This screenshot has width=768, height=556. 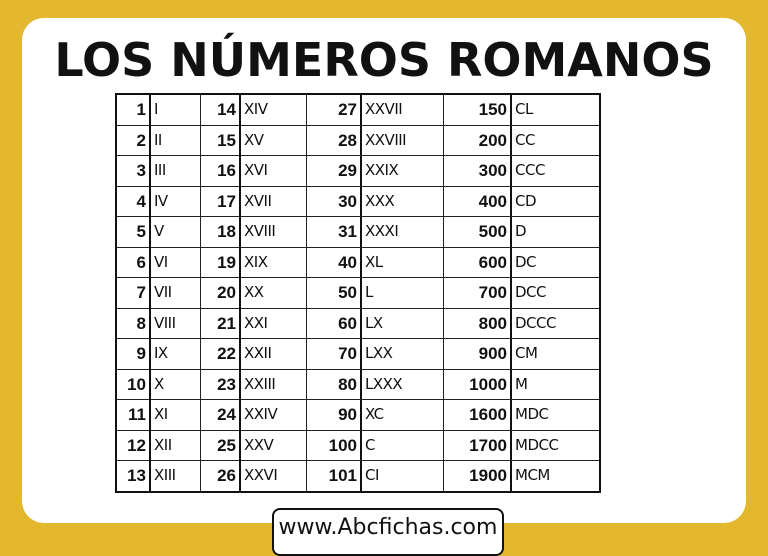 What do you see at coordinates (555, 232) in the screenshot?
I see `roman-numeral-cell: D` at bounding box center [555, 232].